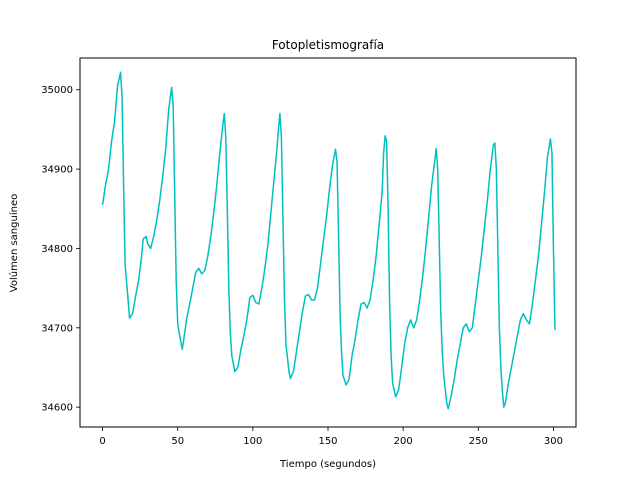  I want to click on y-tick-label: 34600, so click(57, 408).